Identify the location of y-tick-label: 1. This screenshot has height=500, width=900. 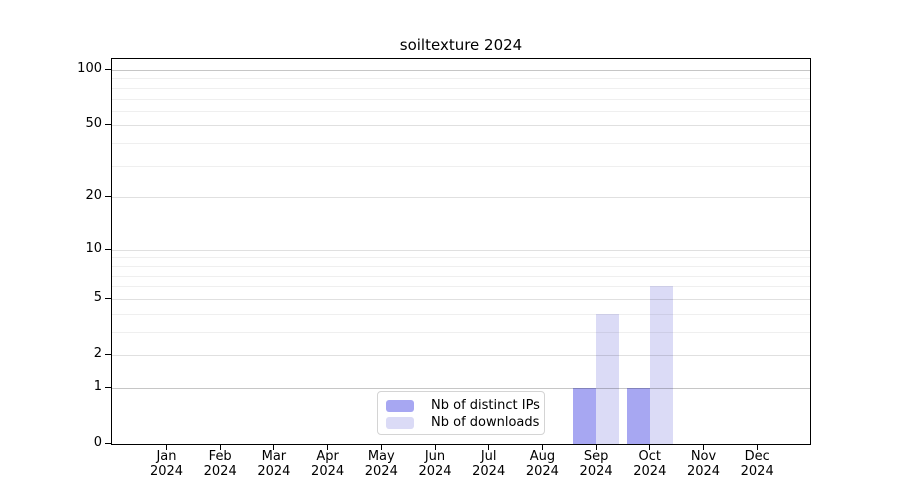
(97, 386).